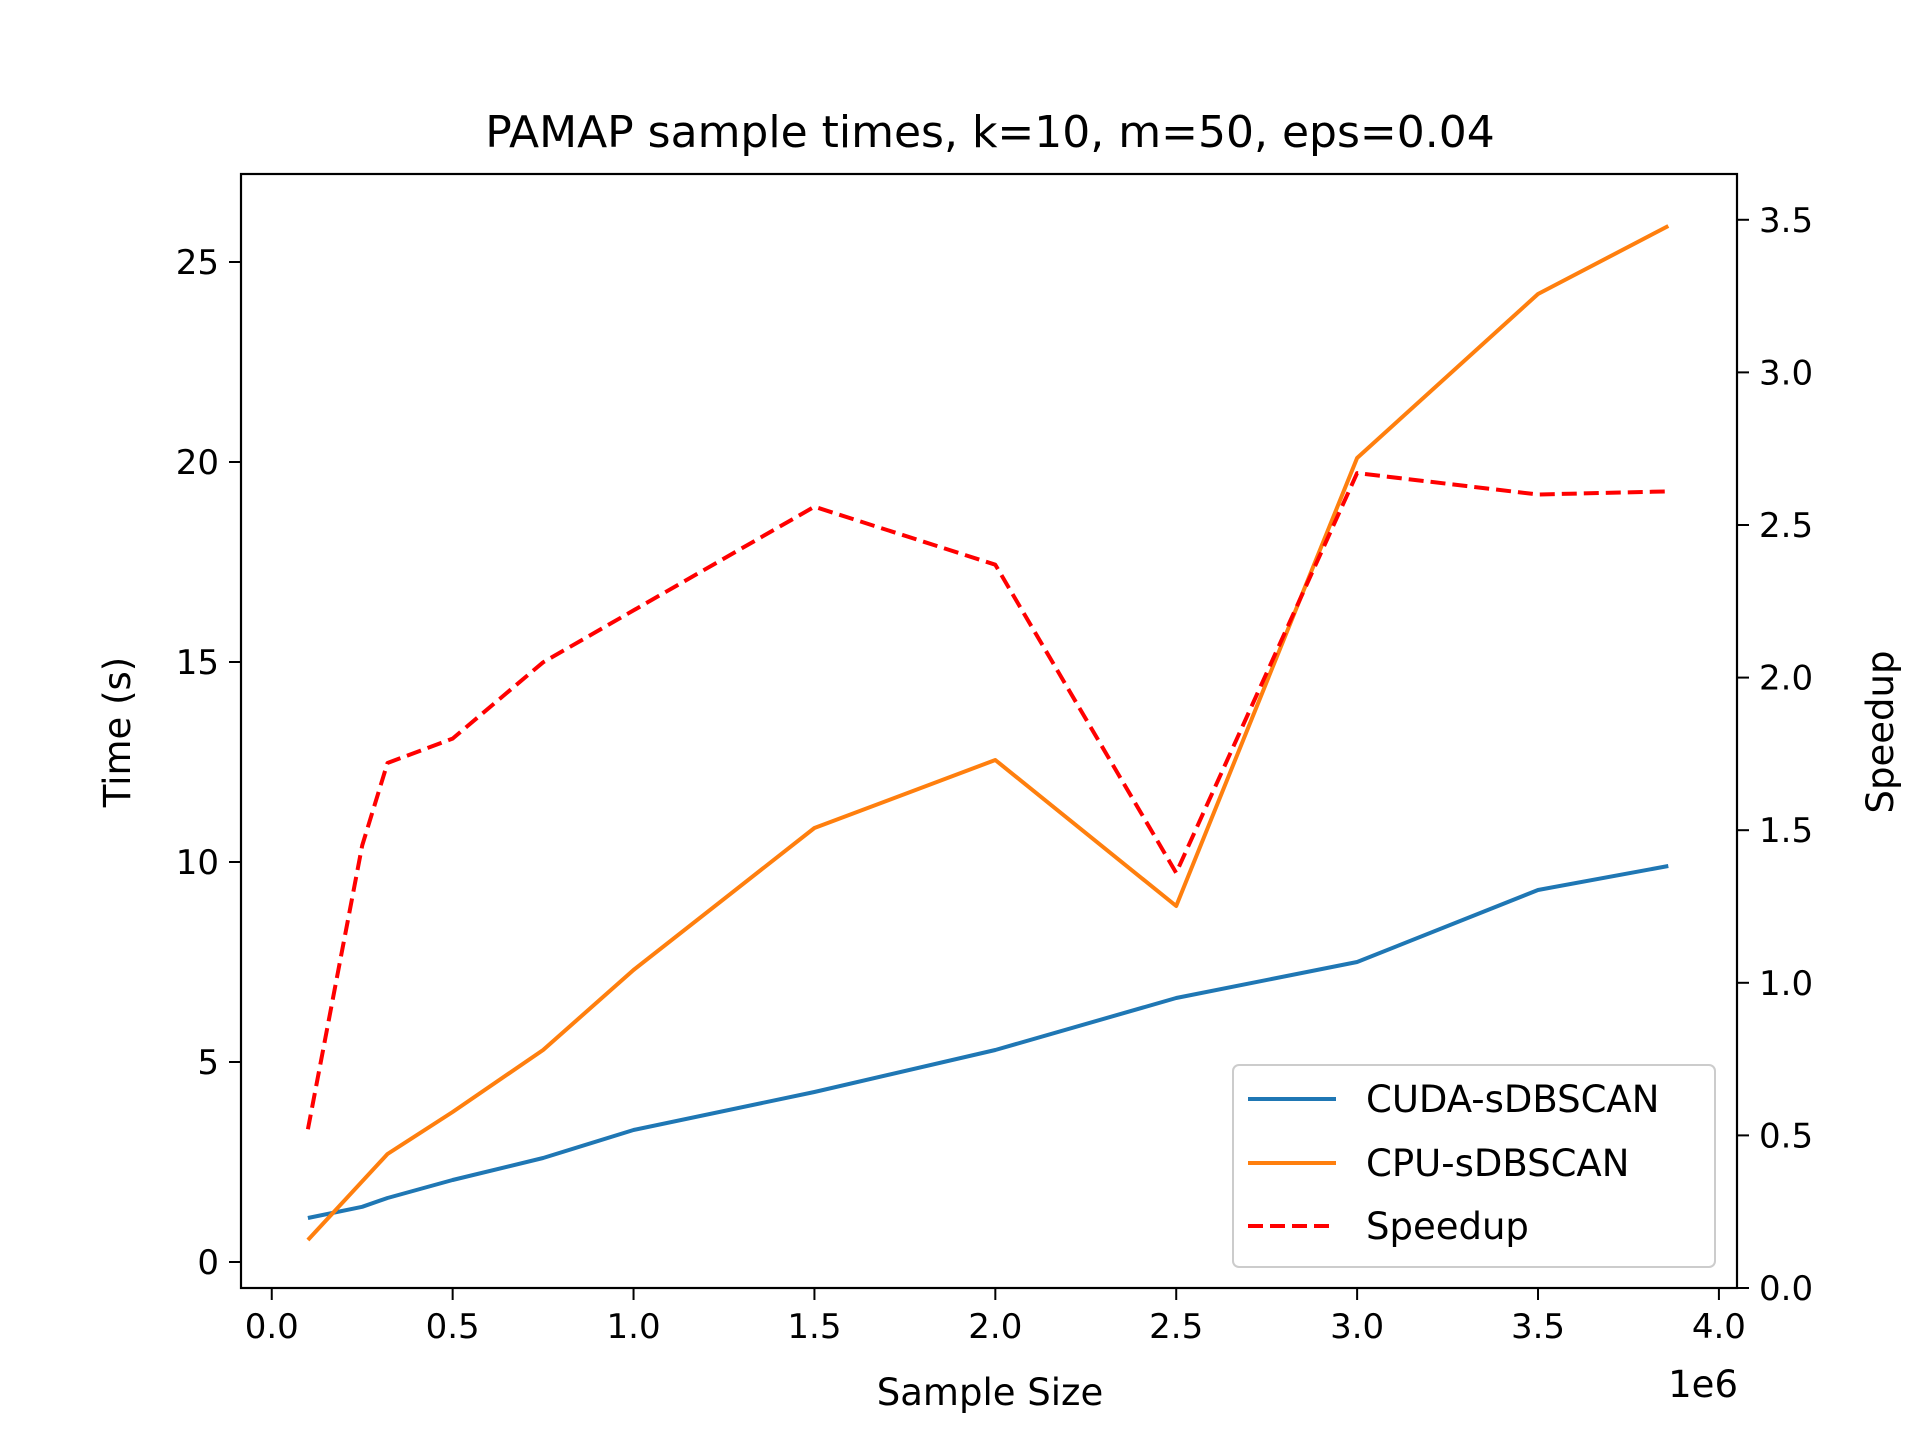  What do you see at coordinates (1786, 1136) in the screenshot?
I see `y2-tick-label: 0.5` at bounding box center [1786, 1136].